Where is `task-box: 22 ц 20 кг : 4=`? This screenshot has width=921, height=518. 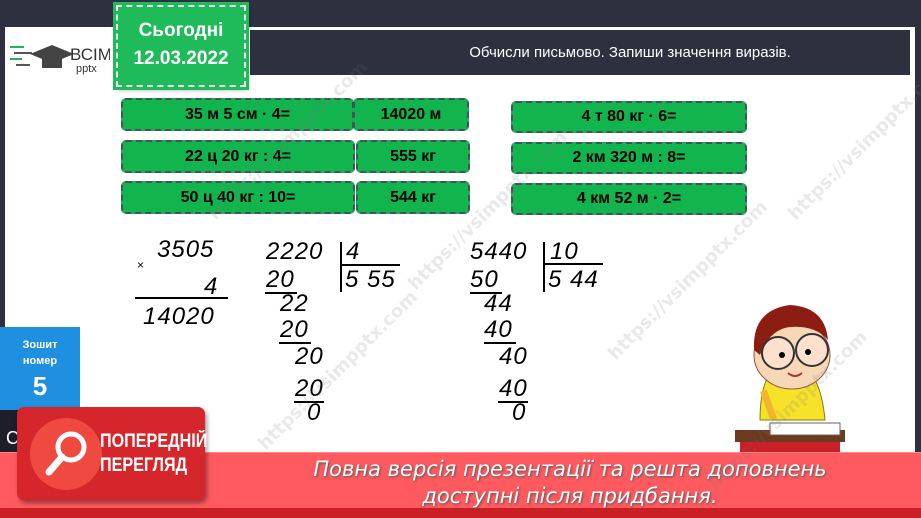 task-box: 22 ц 20 кг : 4= is located at coordinates (238, 156).